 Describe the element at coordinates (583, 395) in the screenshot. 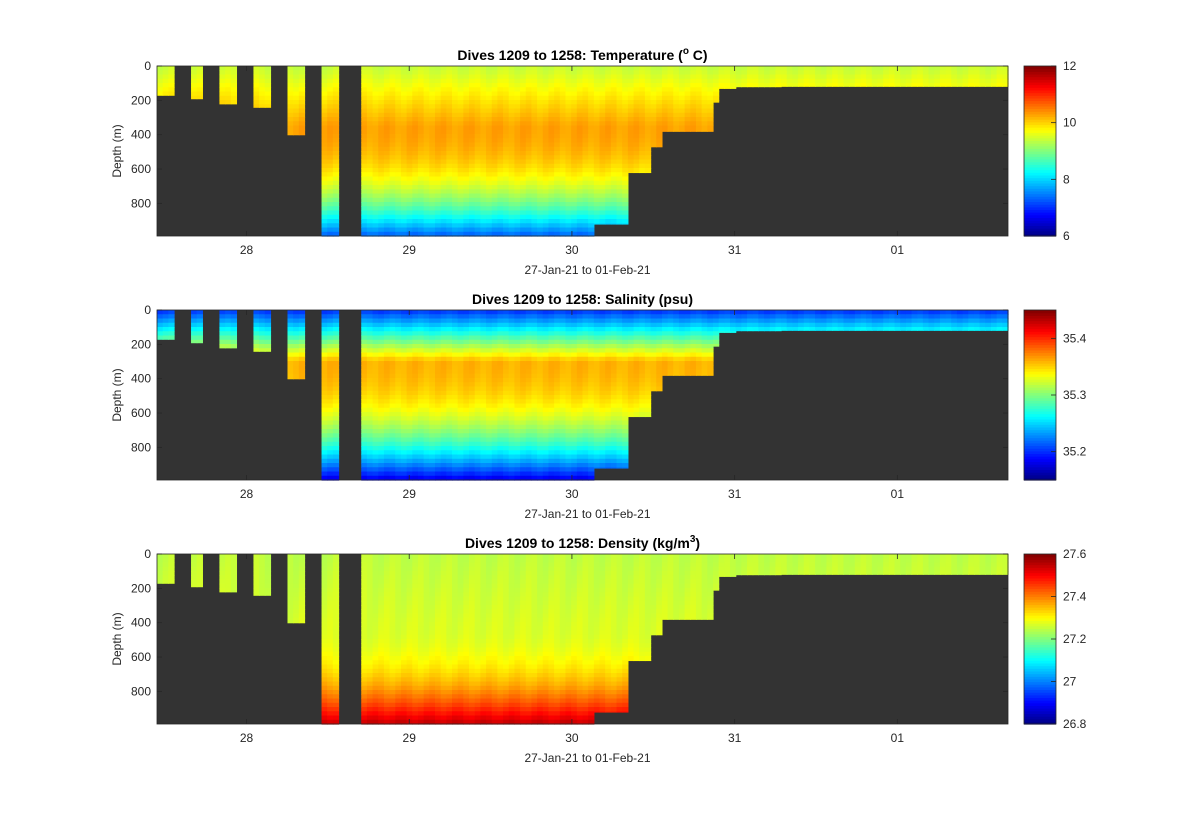

I see `heatmap-cells` at that location.